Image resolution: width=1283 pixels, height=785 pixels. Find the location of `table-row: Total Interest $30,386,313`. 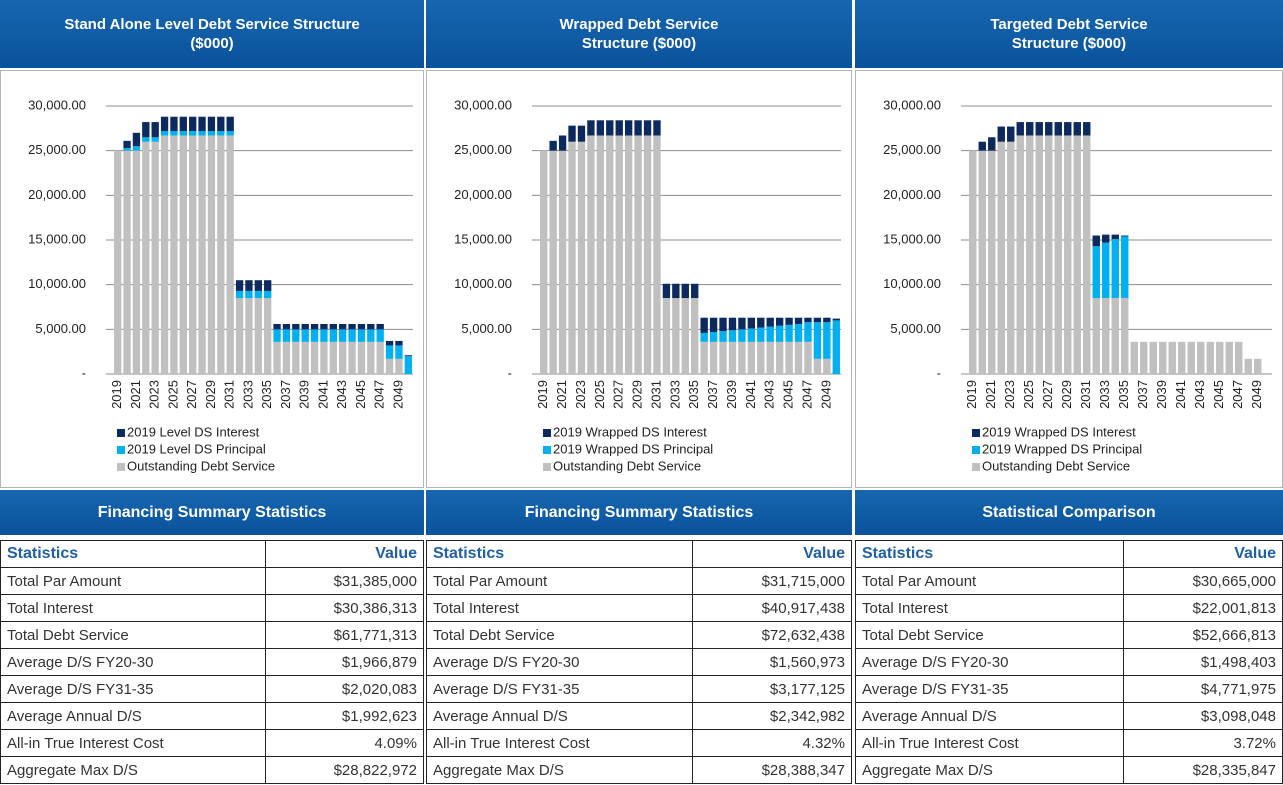

table-row: Total Interest $30,386,313 is located at coordinates (212, 608).